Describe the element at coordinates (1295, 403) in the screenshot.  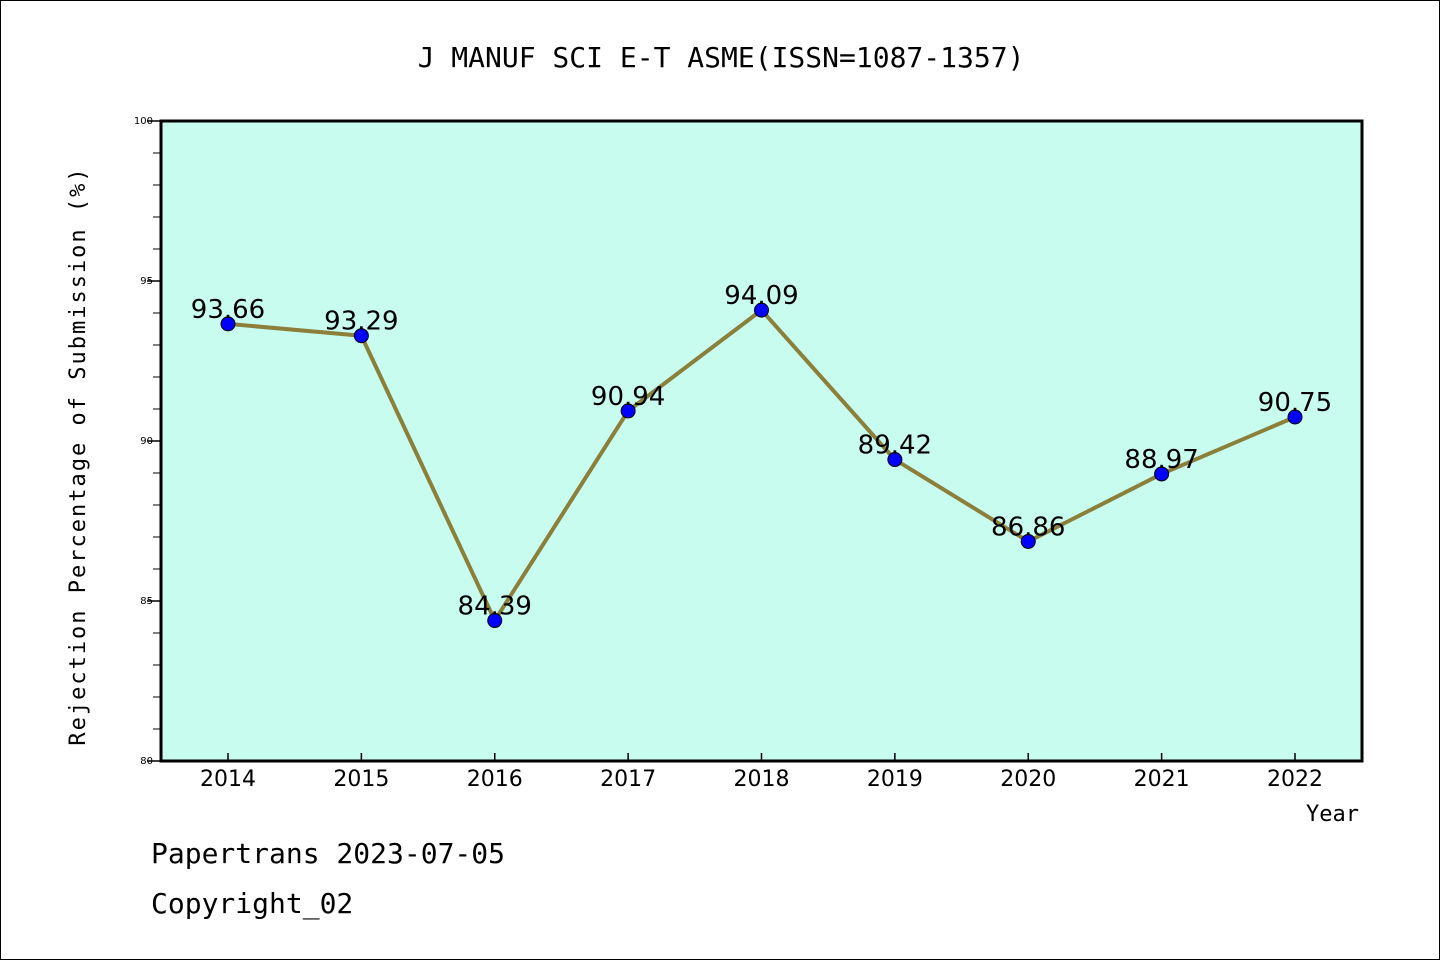
I see `data-label: 90.75` at that location.